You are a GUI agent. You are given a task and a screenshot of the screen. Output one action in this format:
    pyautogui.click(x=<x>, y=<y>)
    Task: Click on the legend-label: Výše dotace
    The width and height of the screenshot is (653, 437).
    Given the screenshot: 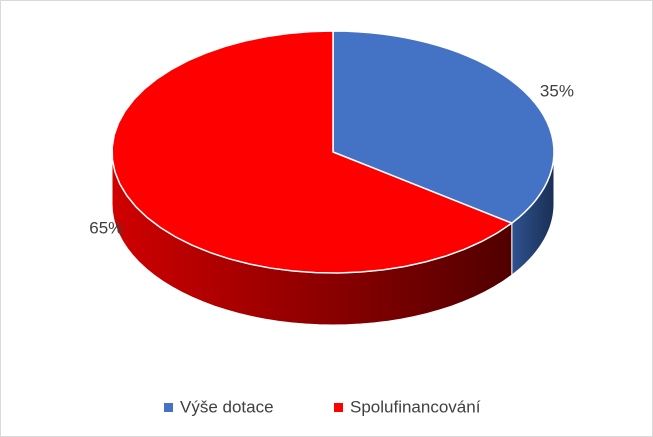 What is the action you would take?
    pyautogui.click(x=227, y=406)
    